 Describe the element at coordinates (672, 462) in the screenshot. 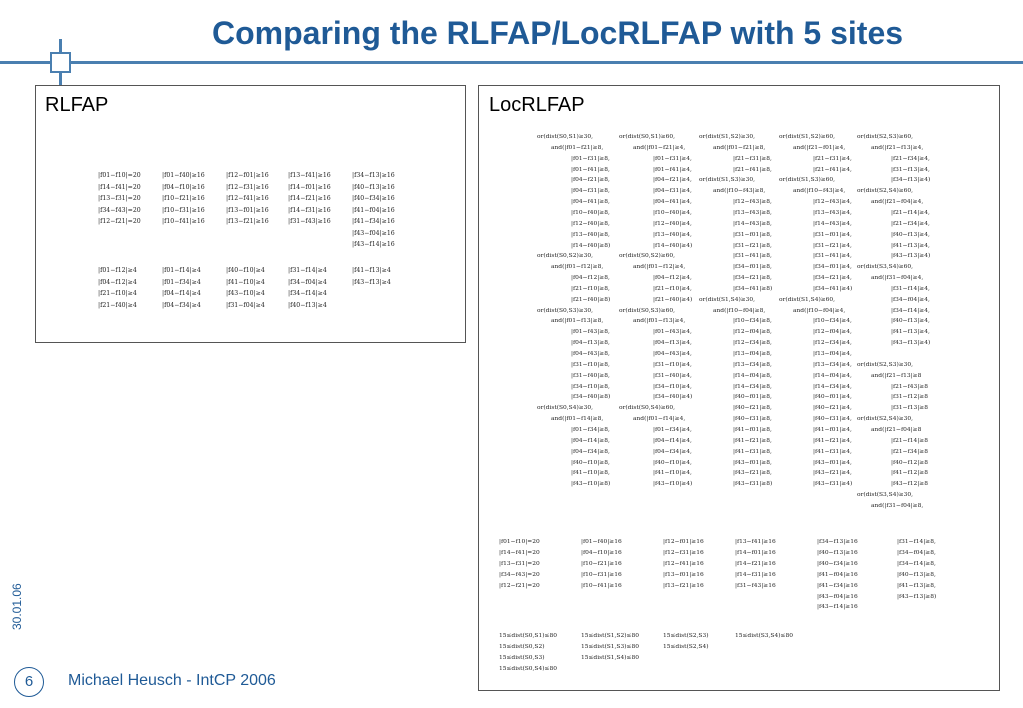

I see `formula-cell: |f40−f10|≥4,` at that location.